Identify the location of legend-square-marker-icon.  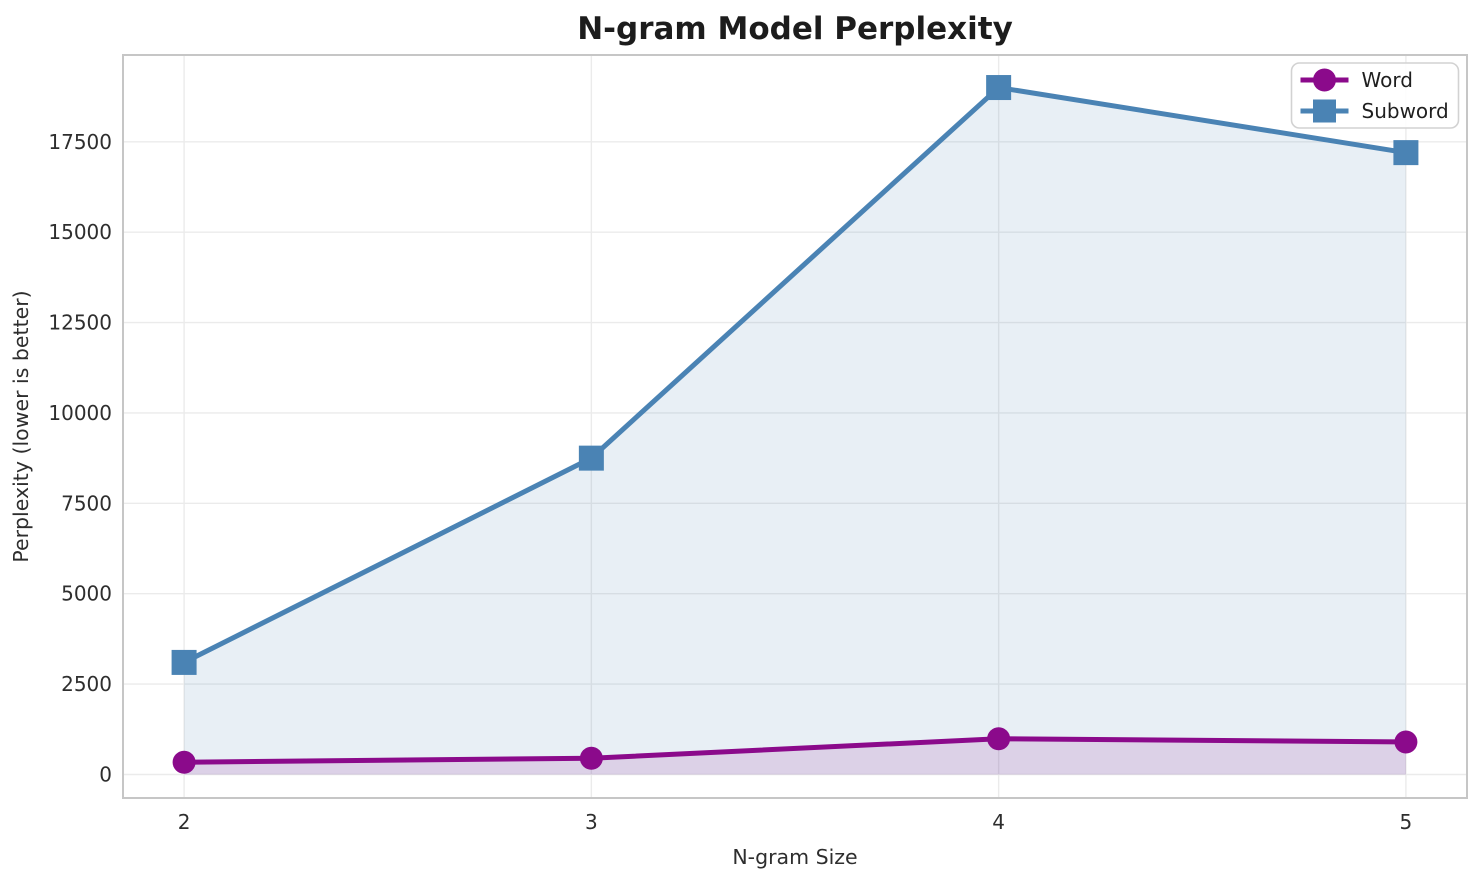
(1324, 111).